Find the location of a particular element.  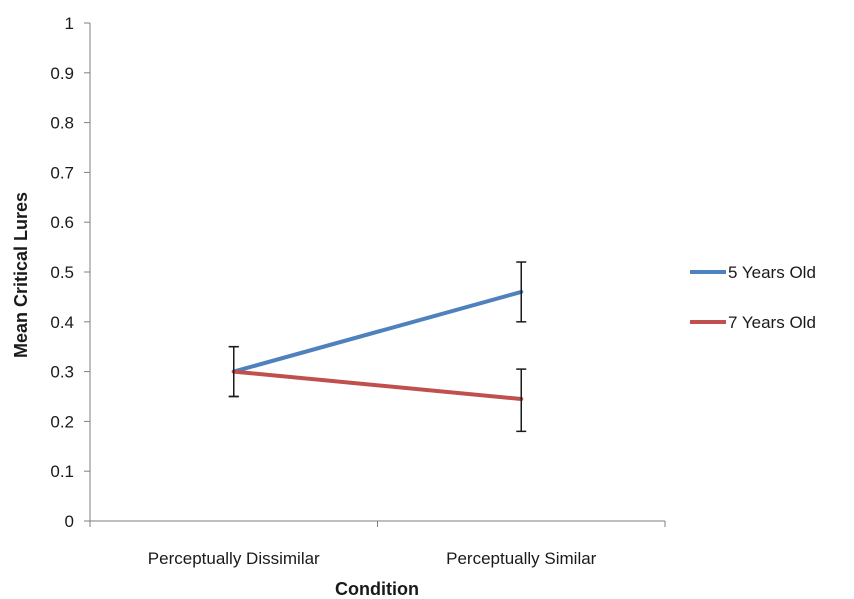

y-tick-label: 0.6 is located at coordinates (62, 222).